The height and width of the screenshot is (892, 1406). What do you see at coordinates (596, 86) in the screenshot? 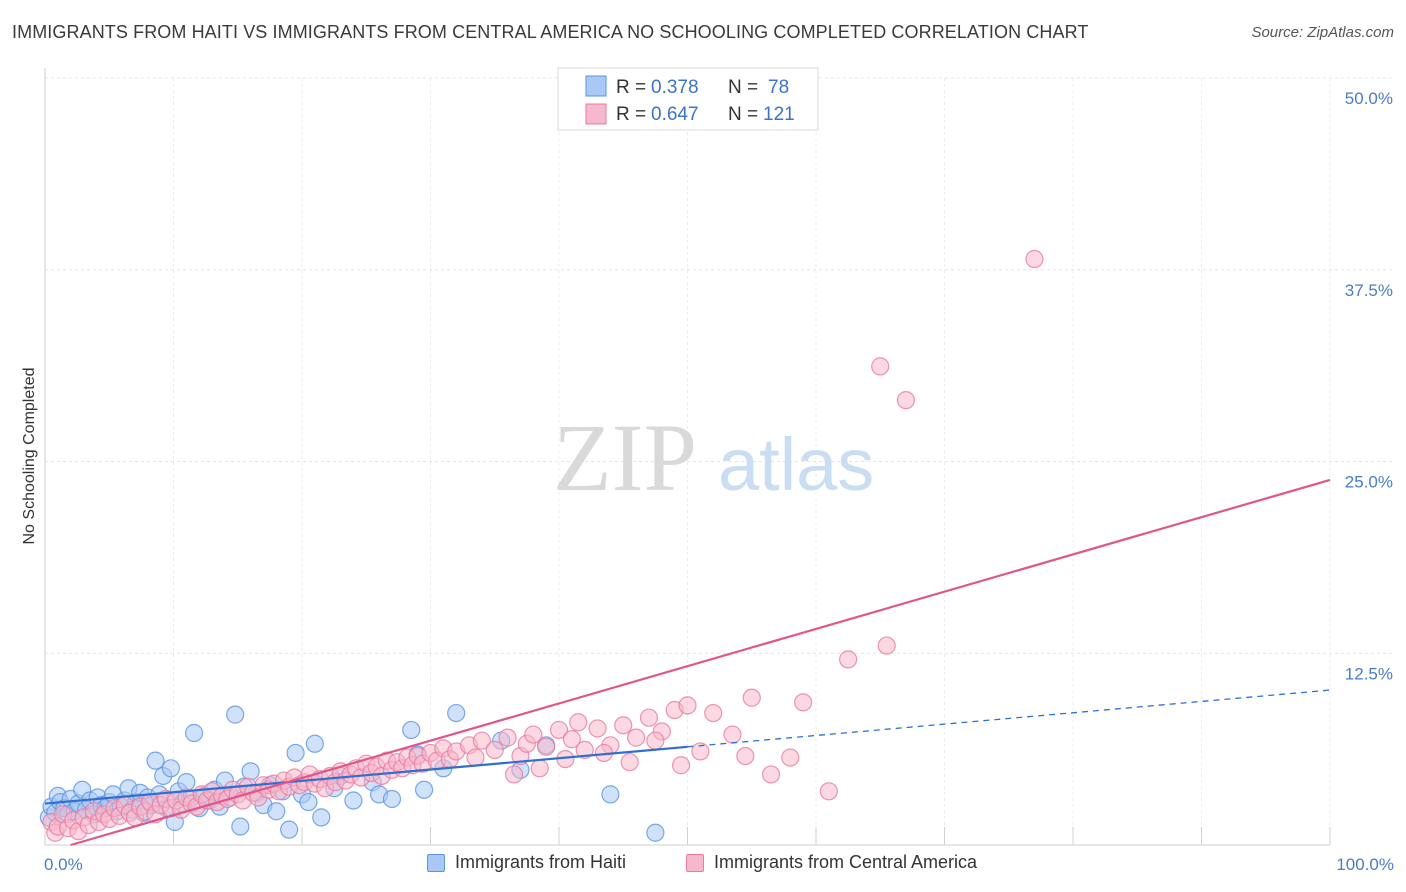
I see `legend-swatch-haiti` at bounding box center [596, 86].